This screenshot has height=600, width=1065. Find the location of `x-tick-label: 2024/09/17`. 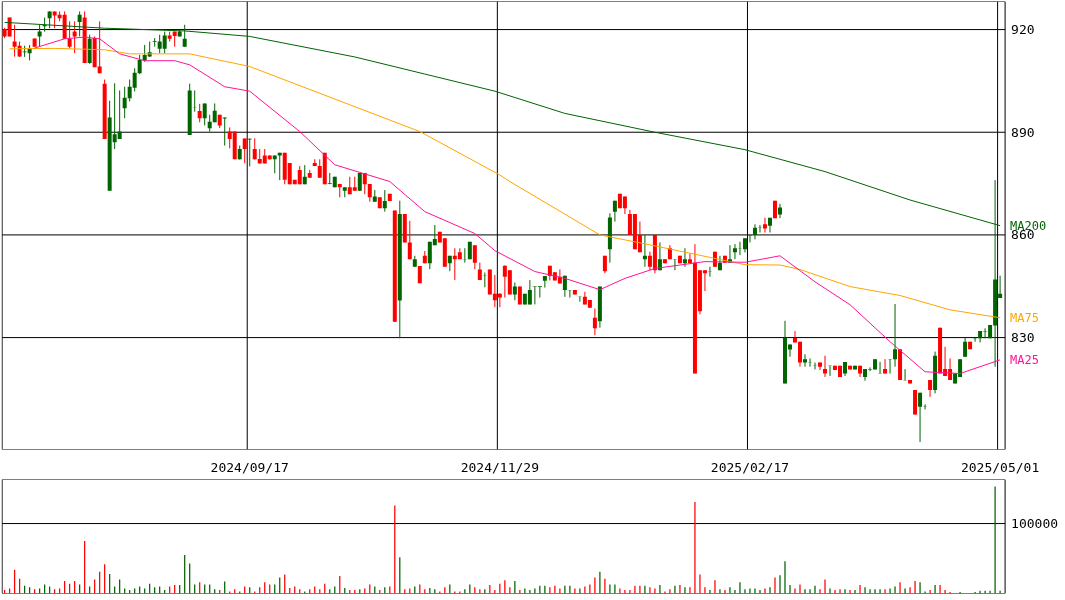

x-tick-label: 2024/09/17 is located at coordinates (249, 467).